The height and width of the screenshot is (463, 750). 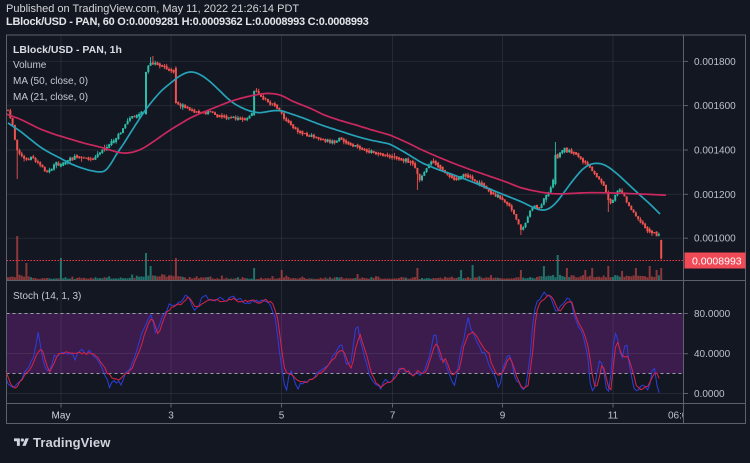 What do you see at coordinates (709, 394) in the screenshot?
I see `svg-text: 0.0000` at bounding box center [709, 394].